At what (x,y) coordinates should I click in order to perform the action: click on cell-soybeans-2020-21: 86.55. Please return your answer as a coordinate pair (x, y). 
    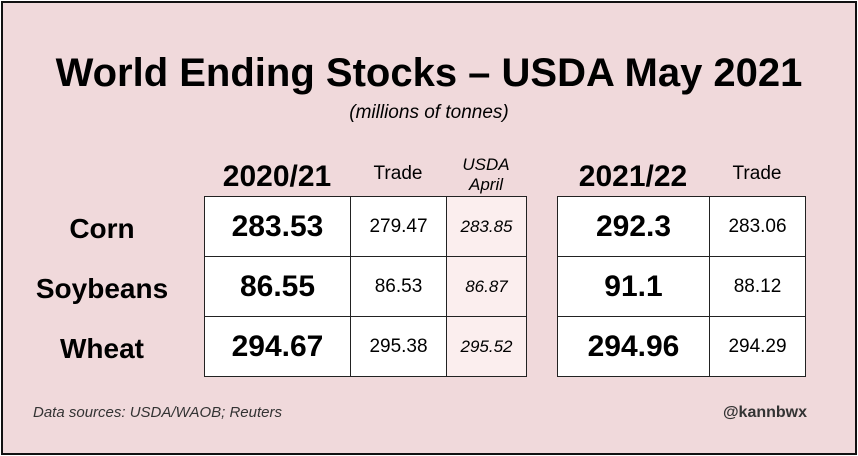
    Looking at the image, I should click on (277, 286).